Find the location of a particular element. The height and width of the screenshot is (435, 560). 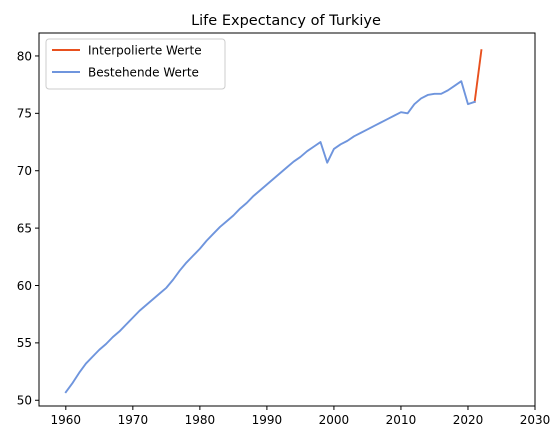

legend-label: Interpolierte Werte is located at coordinates (145, 50).